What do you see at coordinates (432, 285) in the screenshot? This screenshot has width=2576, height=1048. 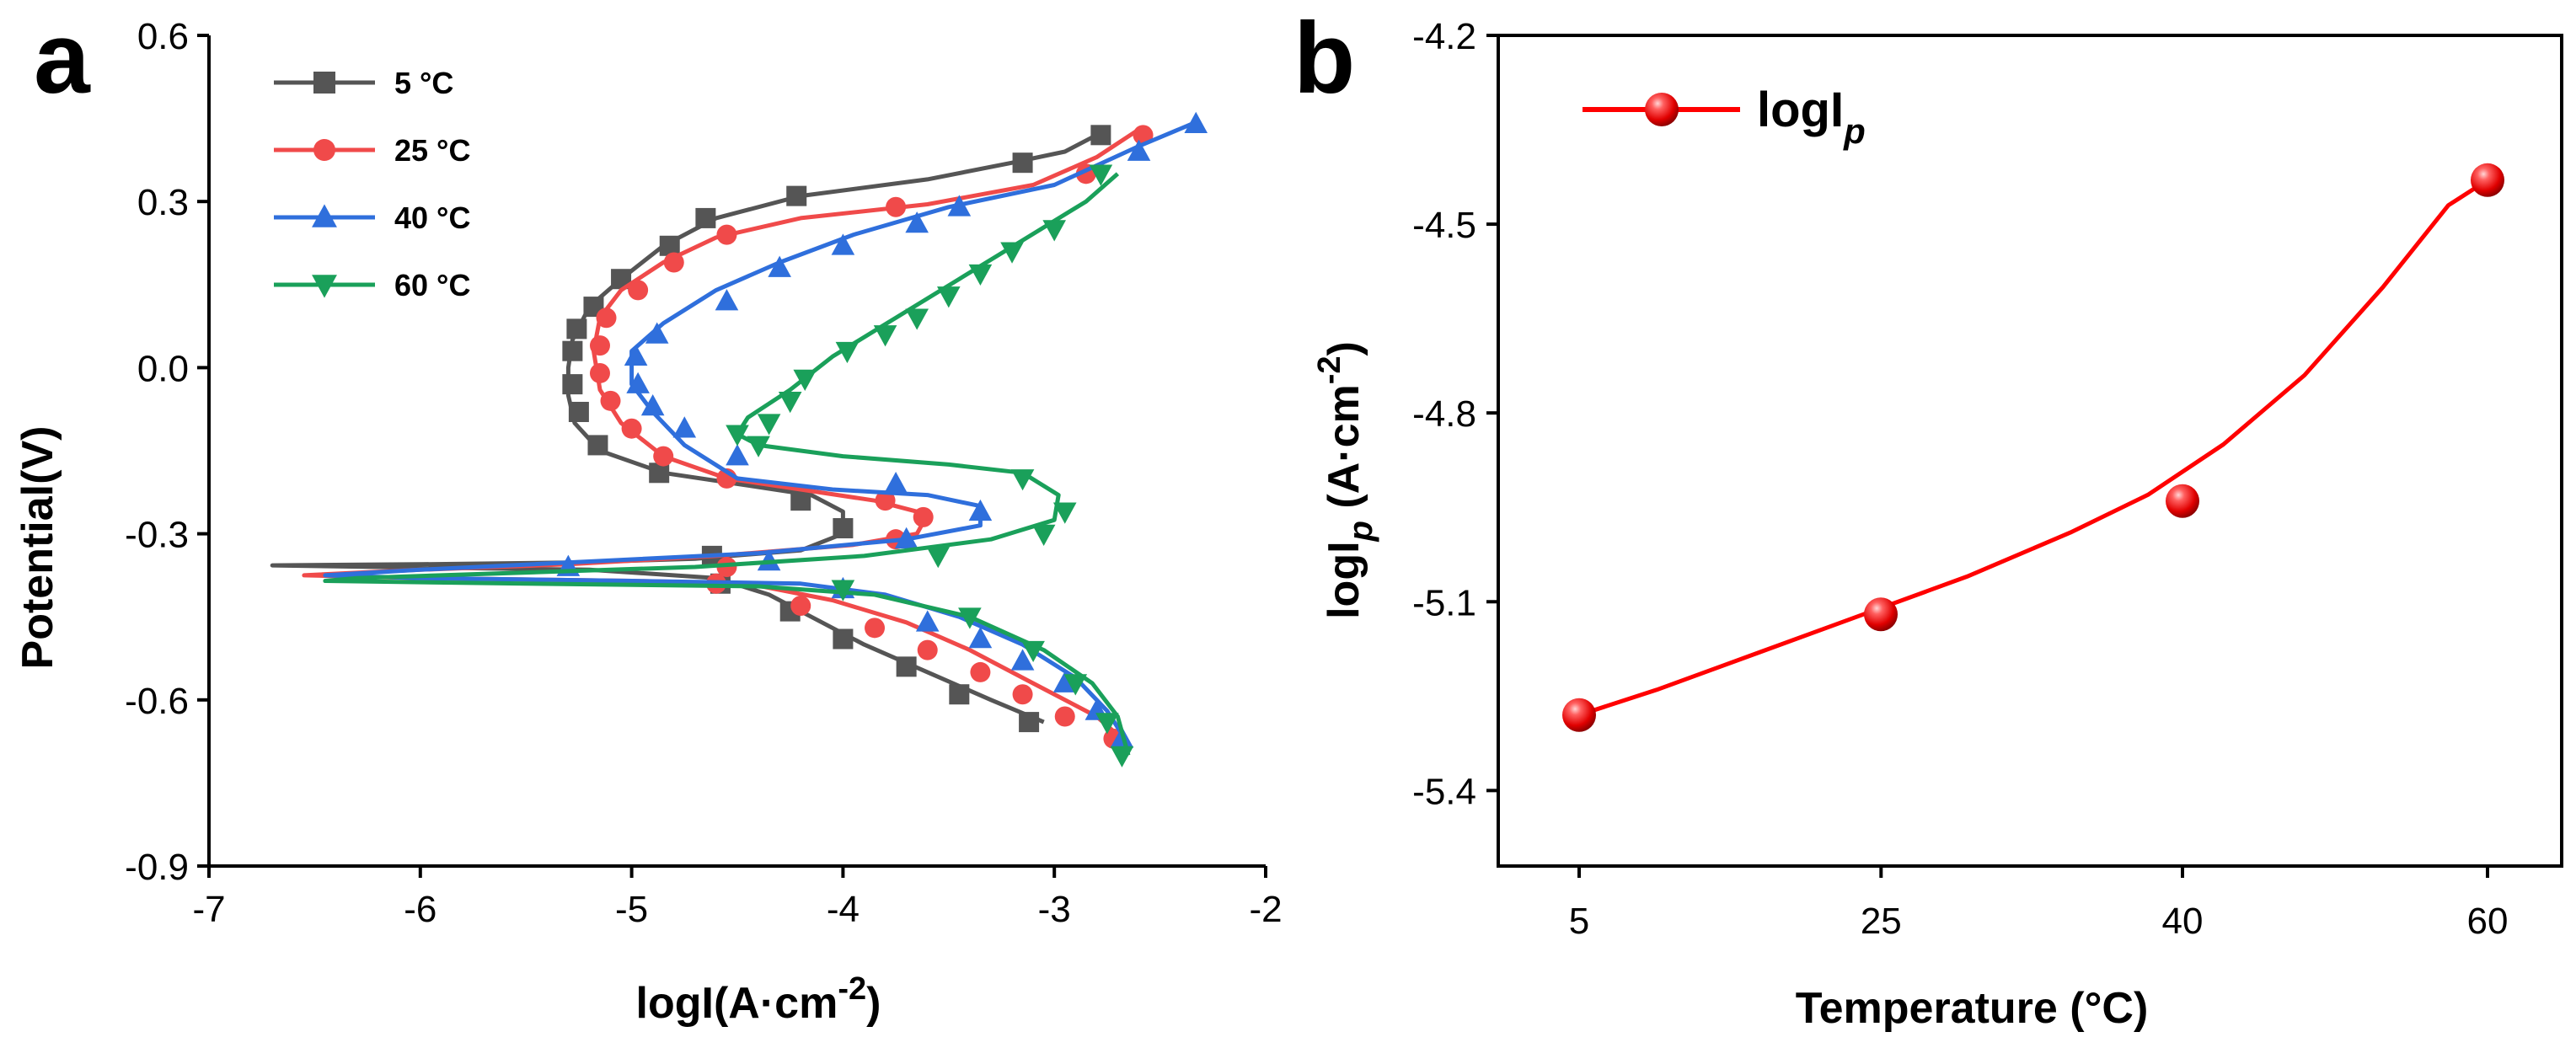 I see `panel-a-legend-label: 60 °C` at bounding box center [432, 285].